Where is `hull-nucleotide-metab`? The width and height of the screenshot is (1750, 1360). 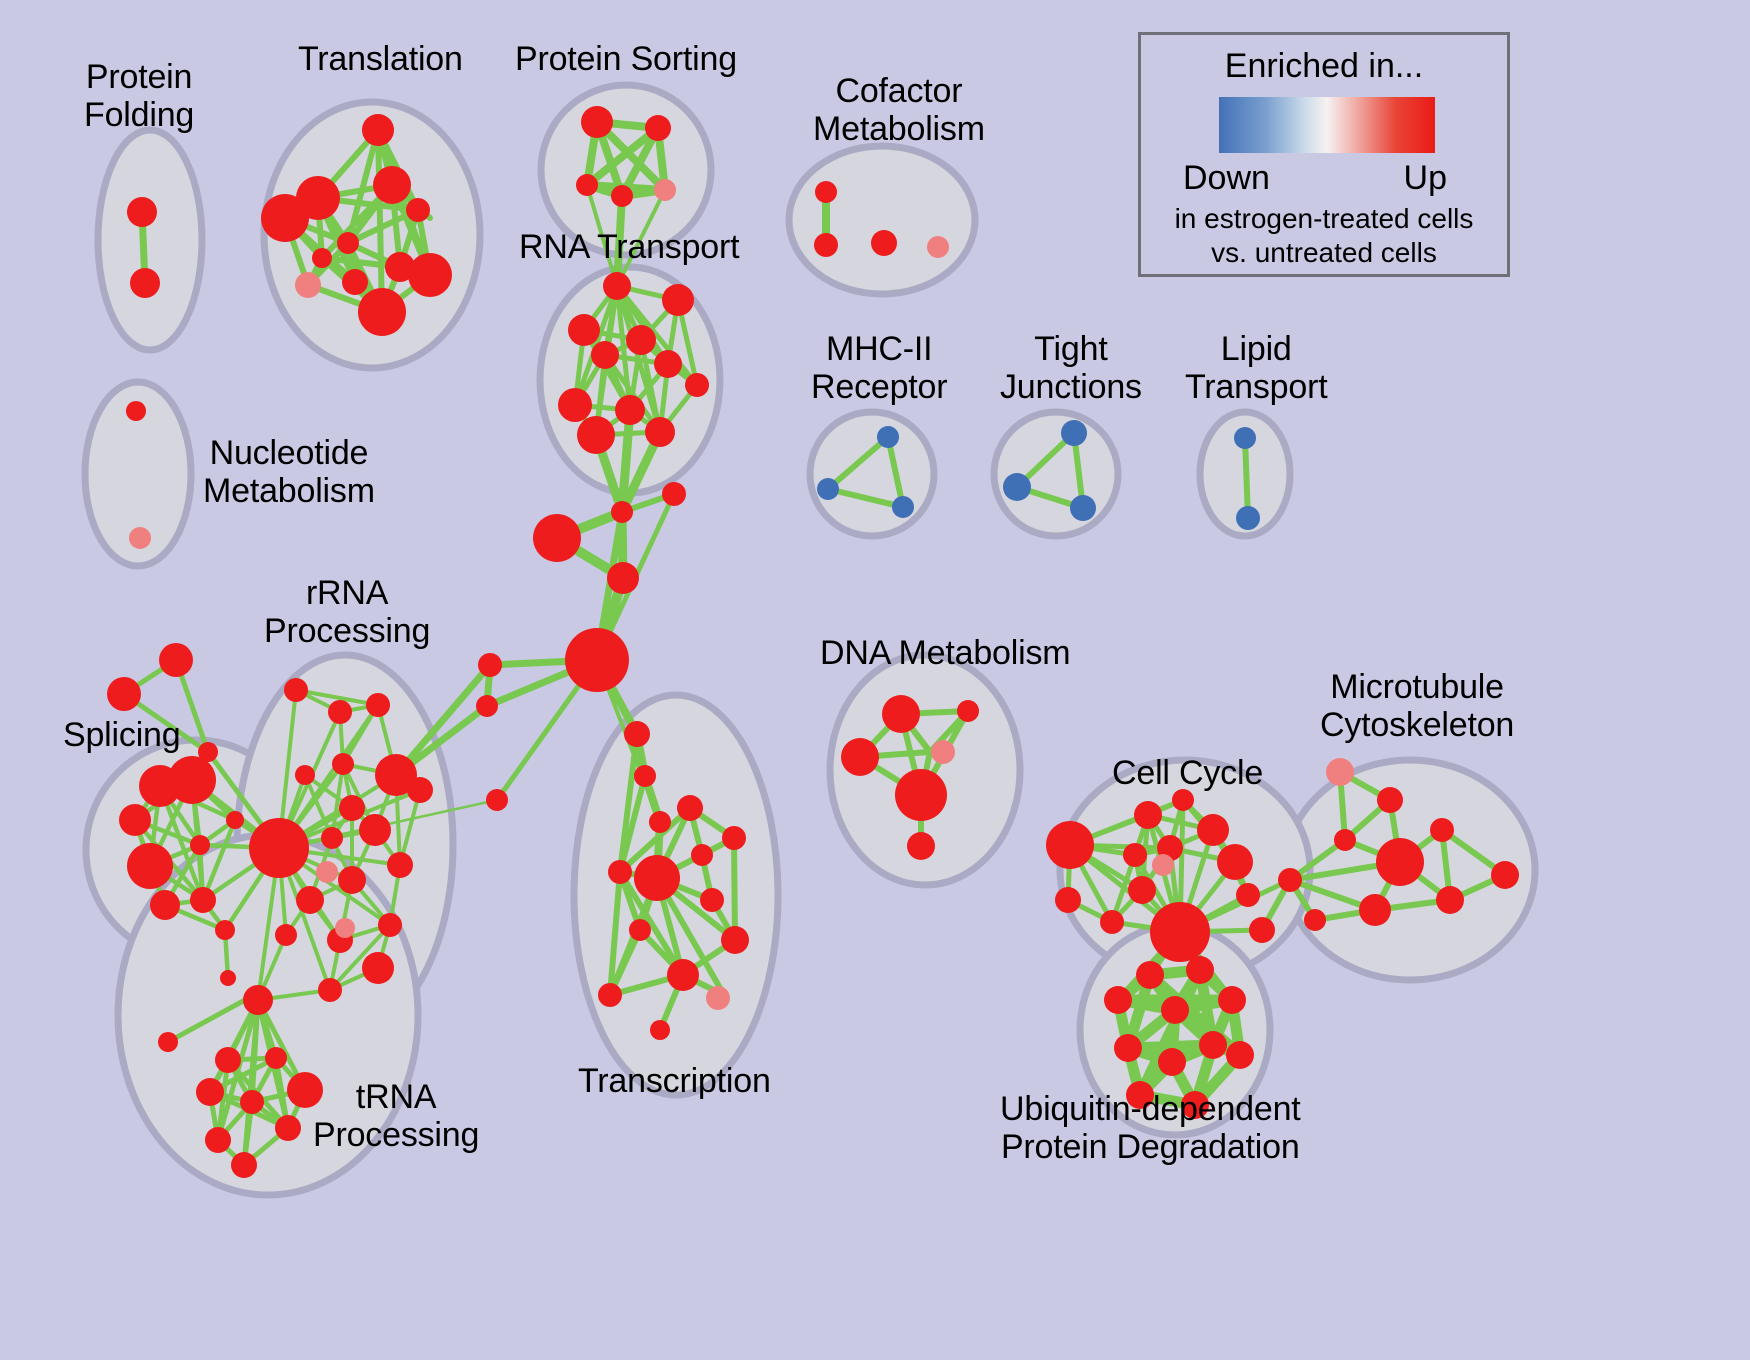
hull-nucleotide-metab is located at coordinates (138, 474).